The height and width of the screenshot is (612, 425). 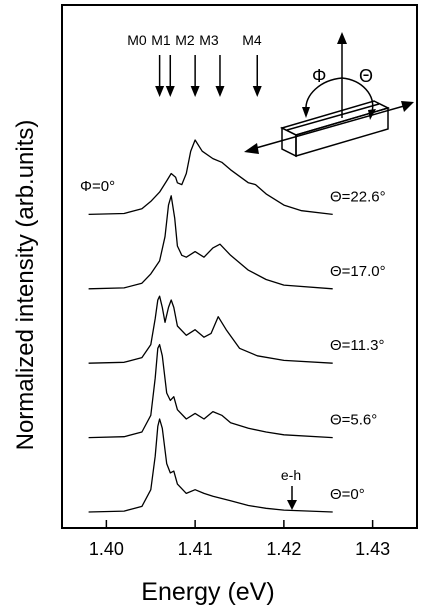 What do you see at coordinates (97, 186) in the screenshot?
I see `phi-label: Φ=0°` at bounding box center [97, 186].